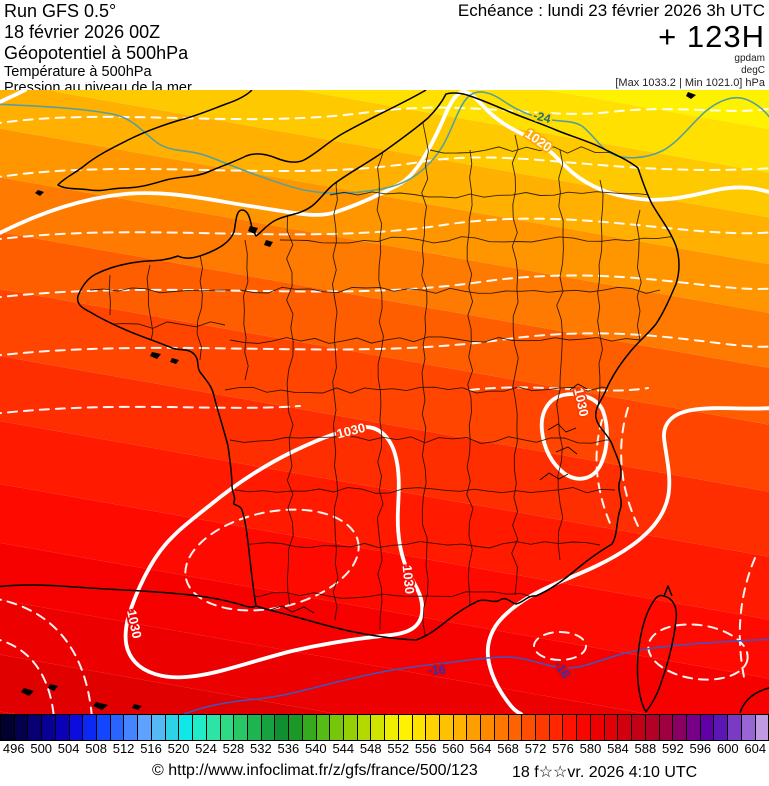  What do you see at coordinates (605, 772) in the screenshot?
I see `generation-timestamp: 18 f☆☆vr. 2026 4:10 UTC` at bounding box center [605, 772].